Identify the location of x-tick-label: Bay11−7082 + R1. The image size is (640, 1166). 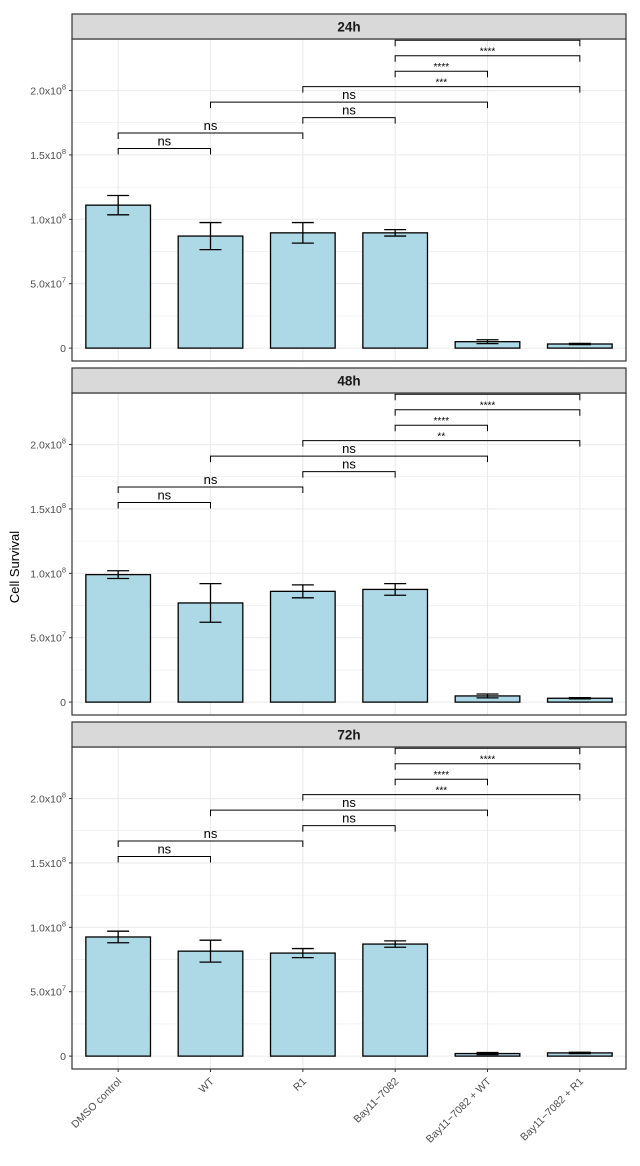
(552, 1110).